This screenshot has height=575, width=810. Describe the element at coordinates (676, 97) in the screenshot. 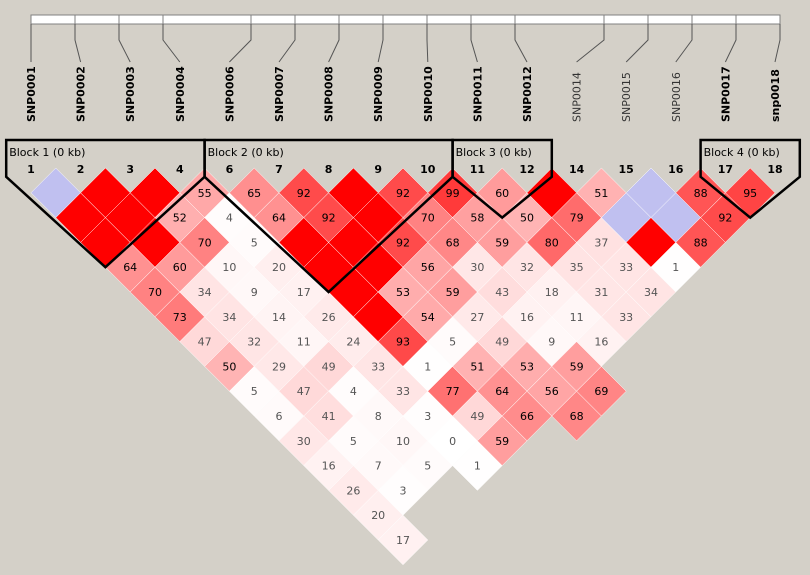

I see `snp-name-label: SNP0016` at that location.